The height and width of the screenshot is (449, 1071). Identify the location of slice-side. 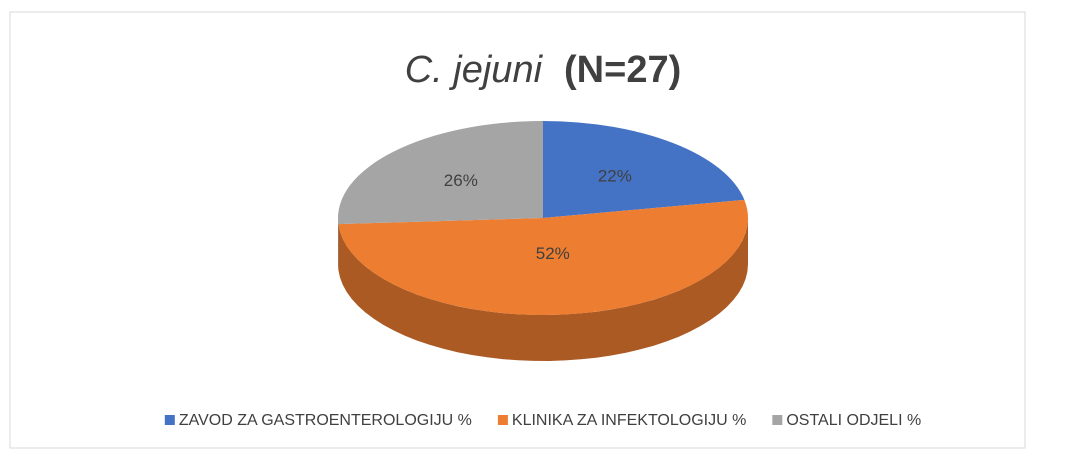
(543, 289).